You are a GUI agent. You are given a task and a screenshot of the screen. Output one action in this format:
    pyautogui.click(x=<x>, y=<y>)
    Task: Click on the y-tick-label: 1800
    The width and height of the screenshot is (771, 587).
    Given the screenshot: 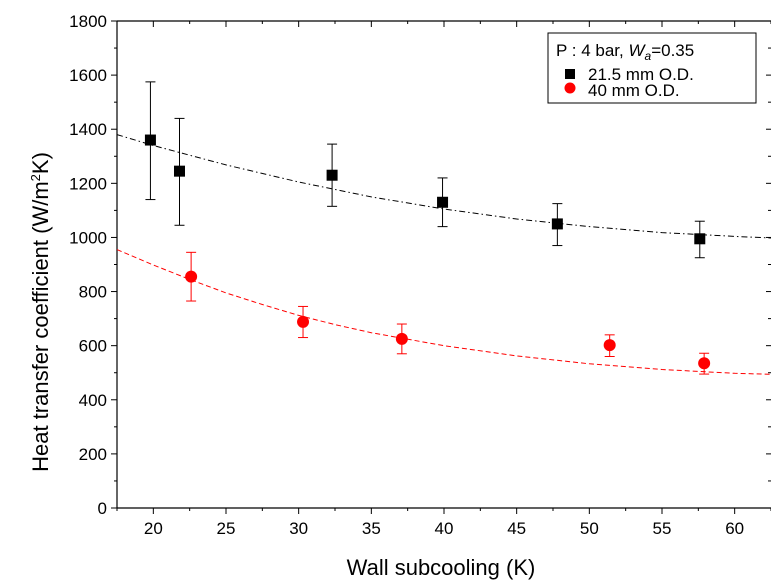 What is the action you would take?
    pyautogui.click(x=88, y=21)
    